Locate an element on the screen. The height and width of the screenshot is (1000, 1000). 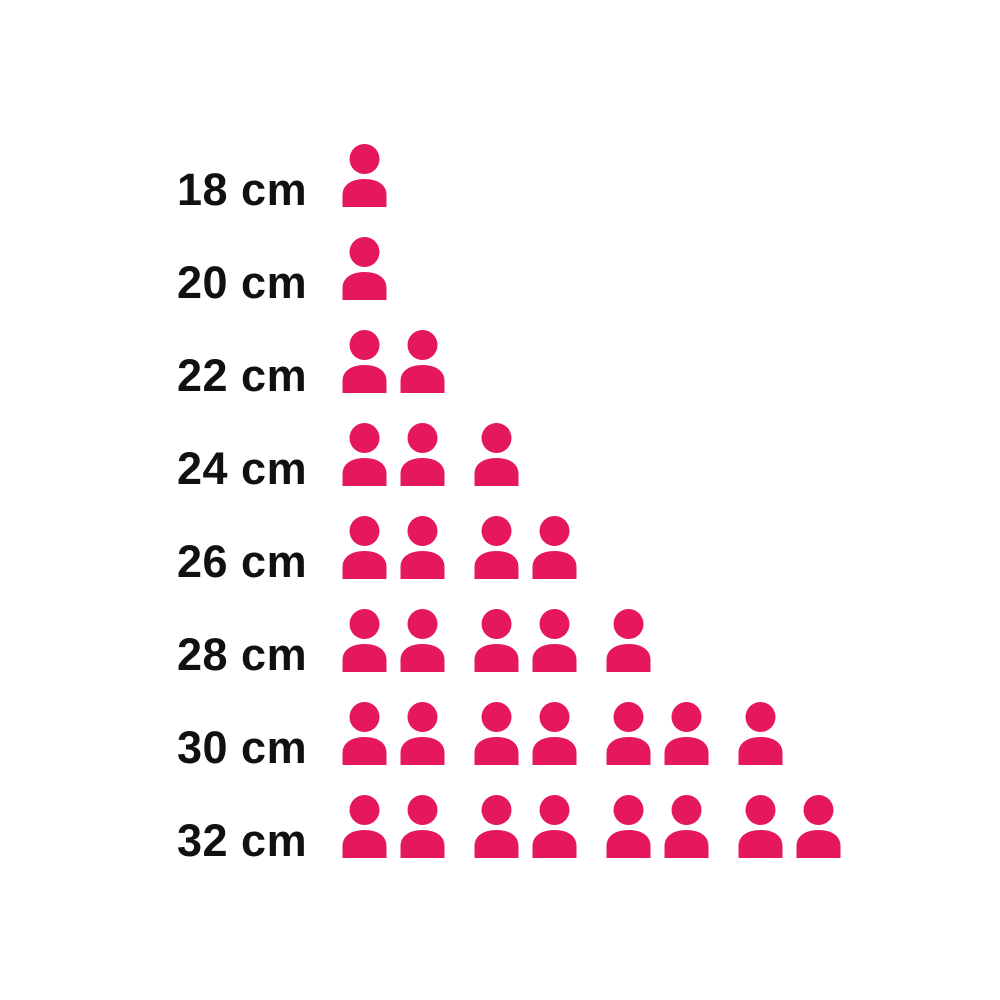
chart-row: 32 cm is located at coordinates (588, 828).